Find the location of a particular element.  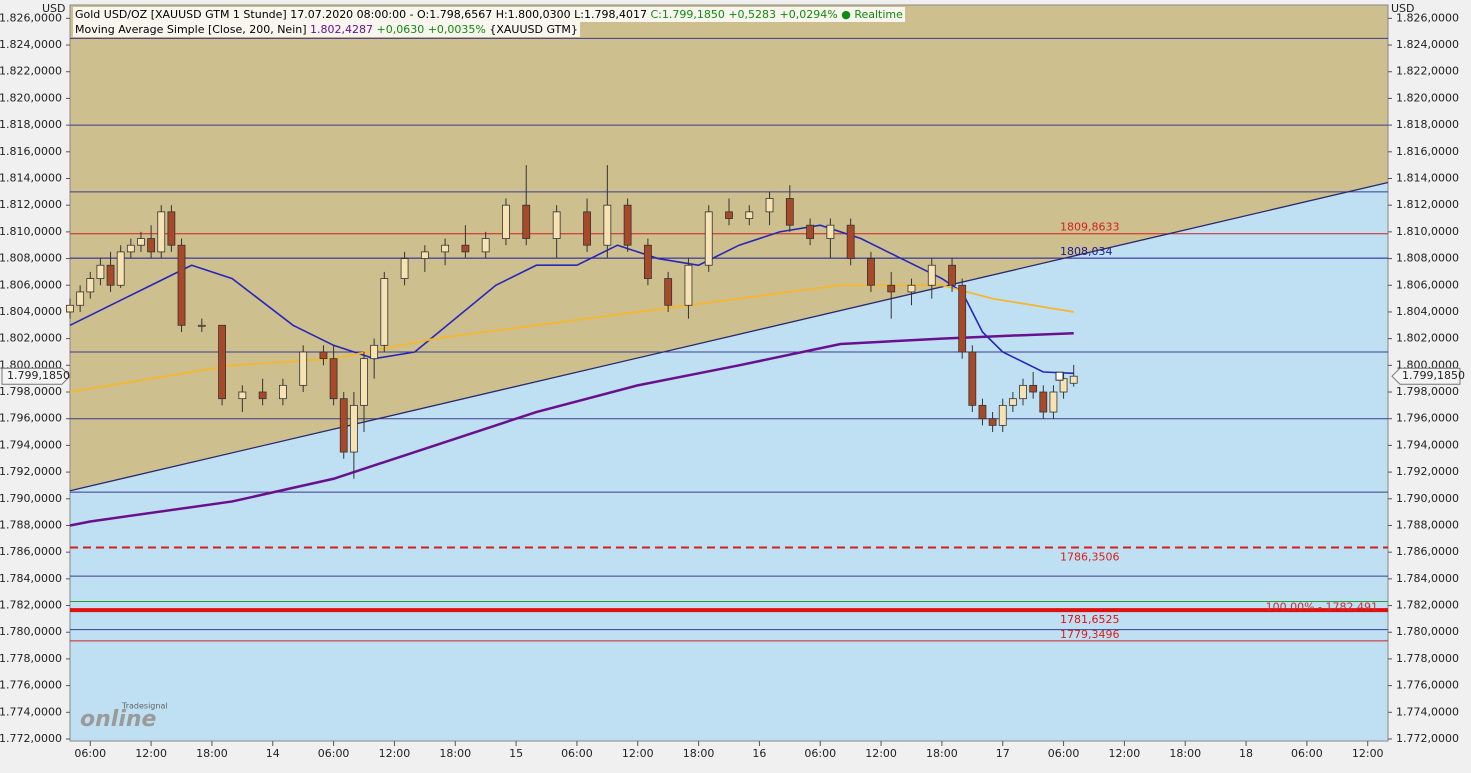

y-tick-label: 1.810,0000 is located at coordinates (31, 231).